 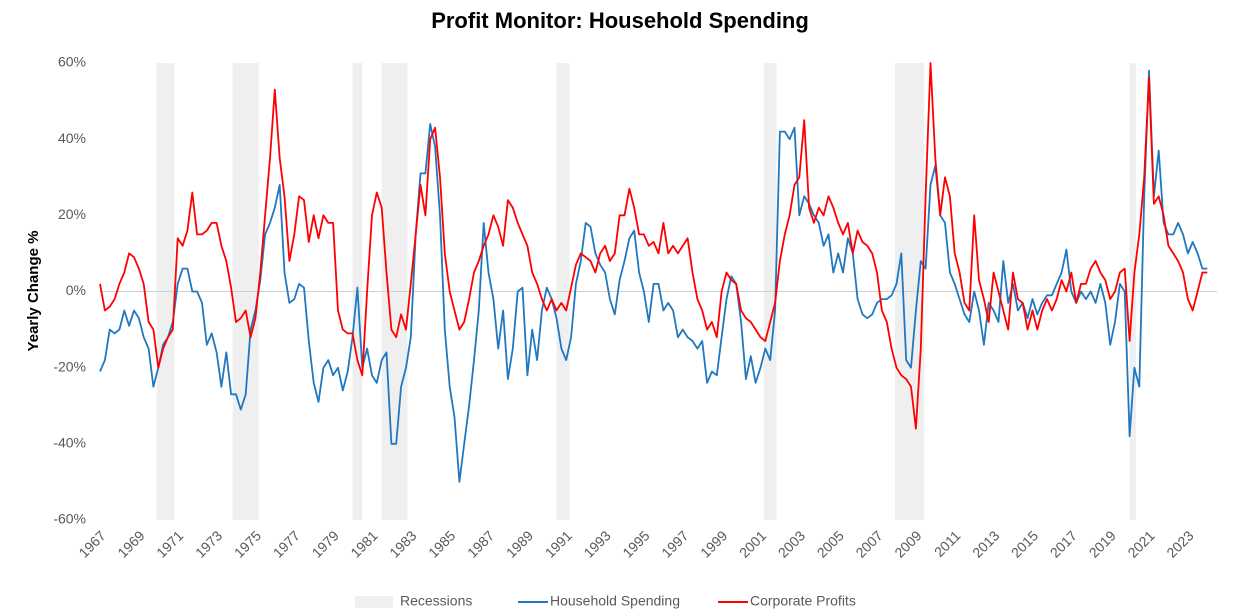 I want to click on x-tick-label: 2021, so click(x=1140, y=543).